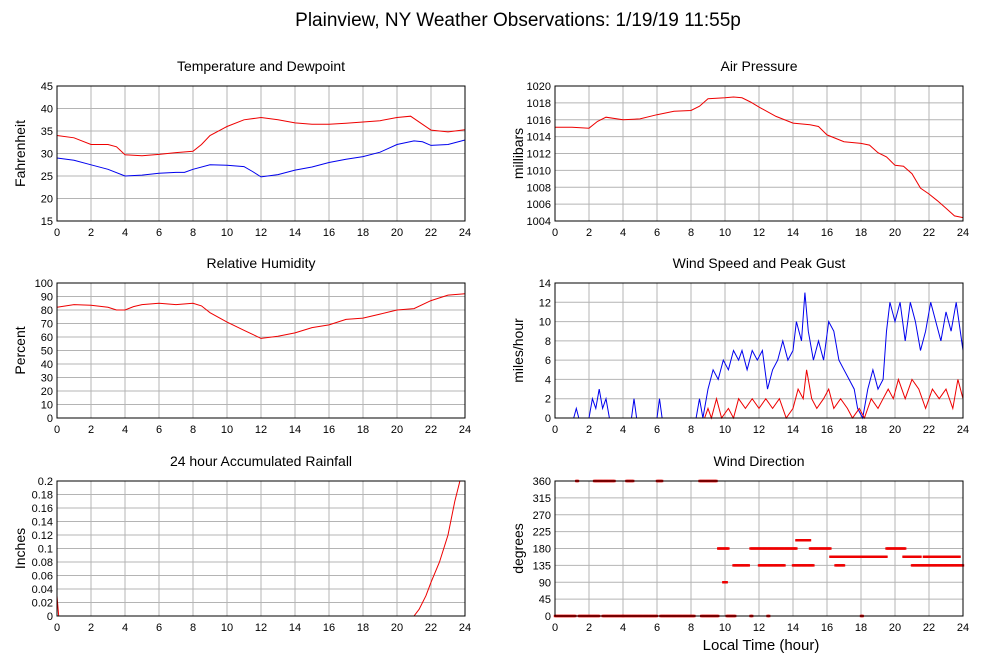 The height and width of the screenshot is (660, 1000). I want to click on chart-title: Air Pressure, so click(758, 66).